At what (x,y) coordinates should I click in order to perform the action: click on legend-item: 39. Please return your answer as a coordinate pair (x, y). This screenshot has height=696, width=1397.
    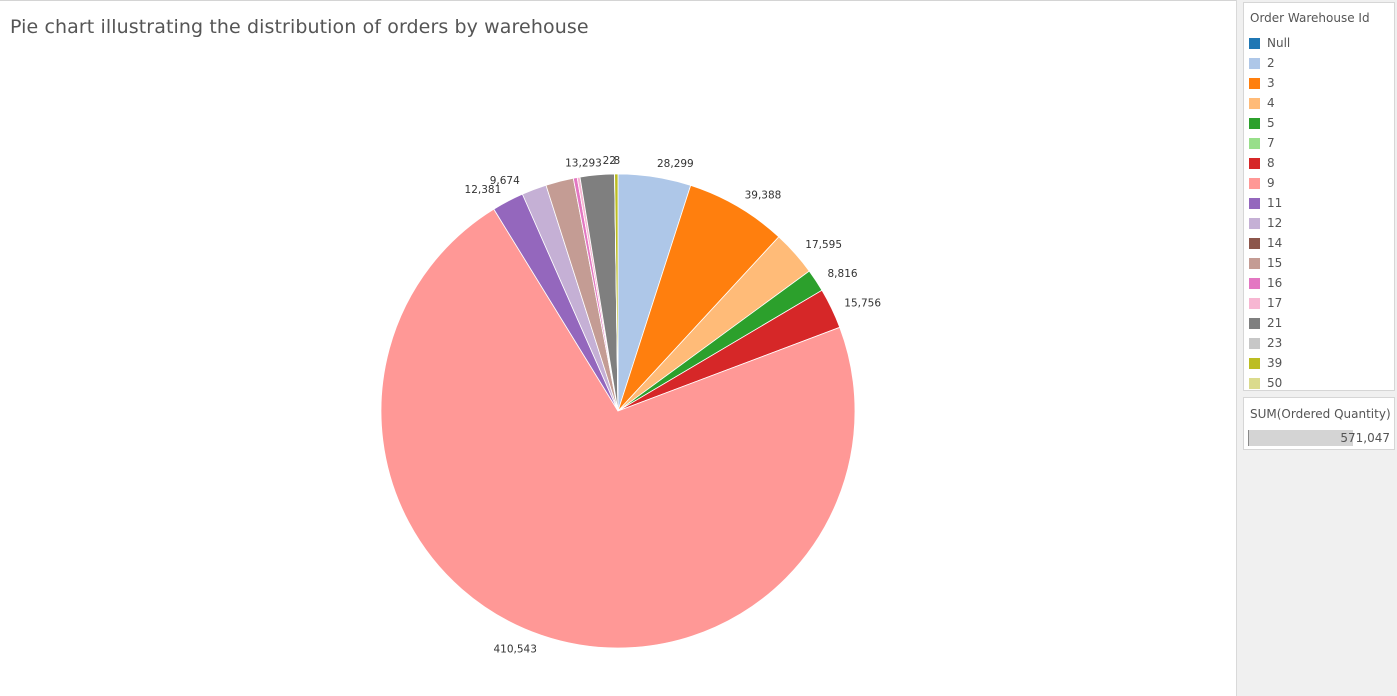
    Looking at the image, I should click on (1269, 363).